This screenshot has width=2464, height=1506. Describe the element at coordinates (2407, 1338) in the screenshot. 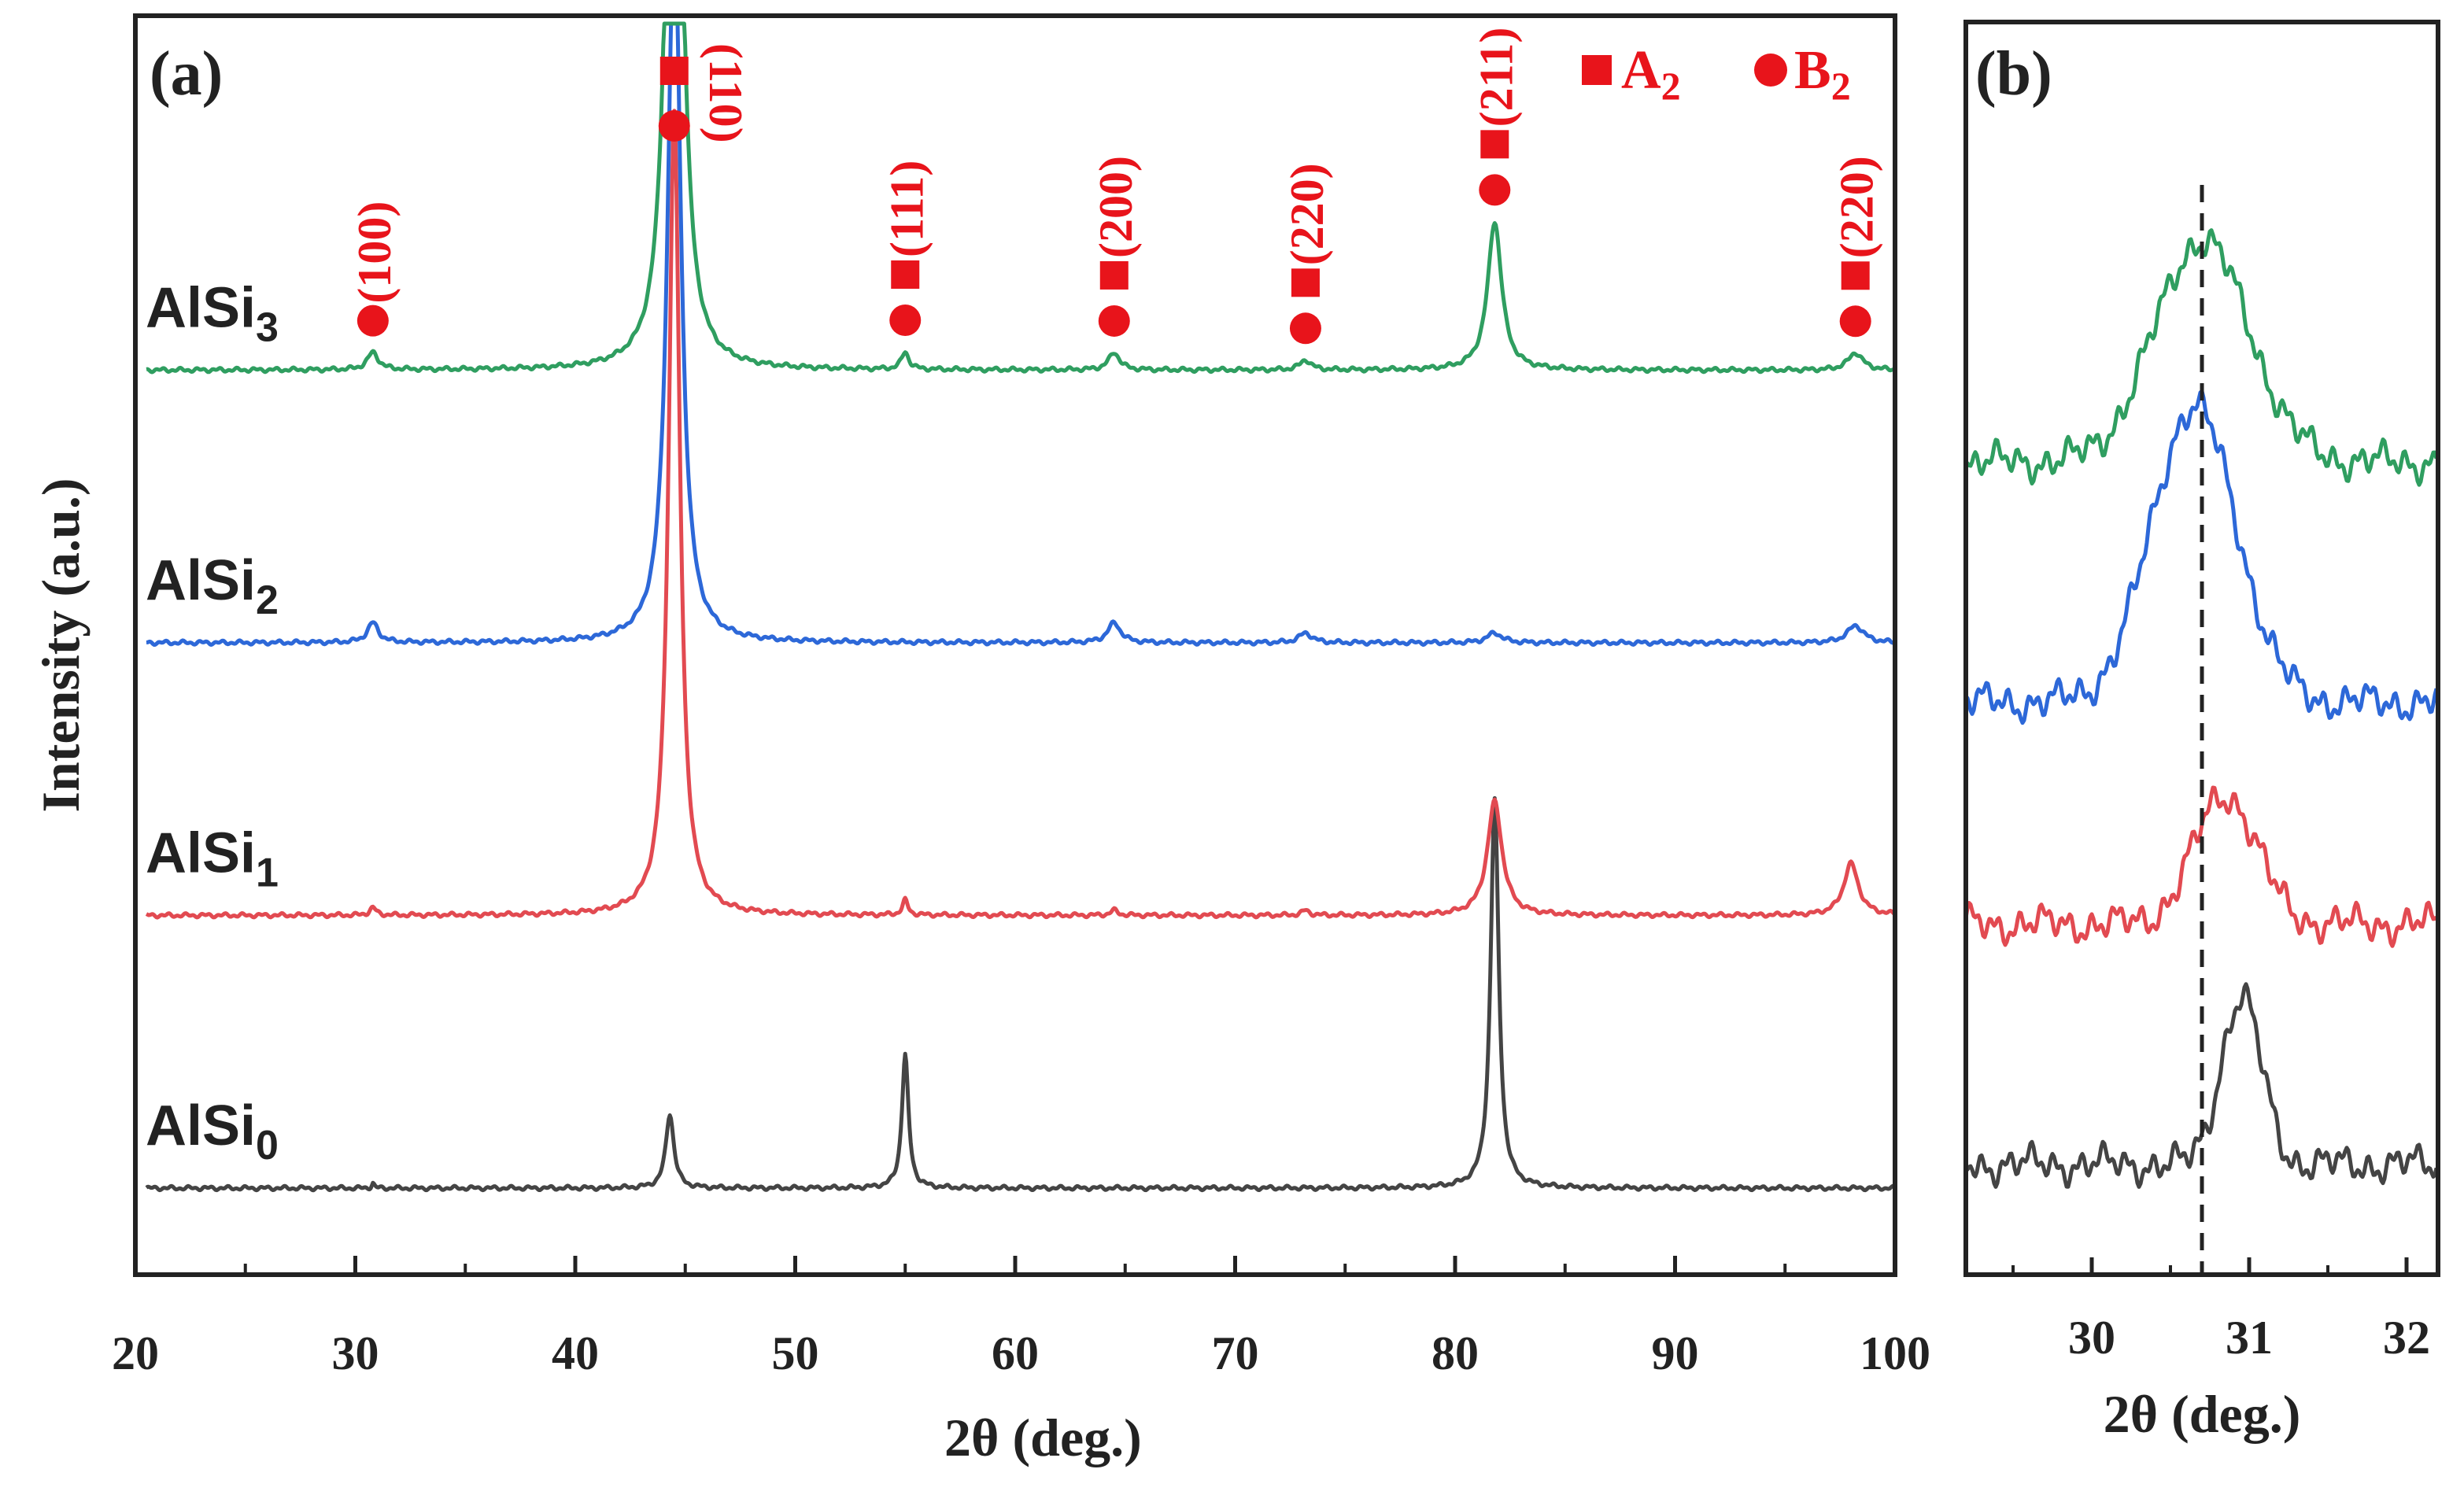

I see `x-tick-label: 32` at that location.